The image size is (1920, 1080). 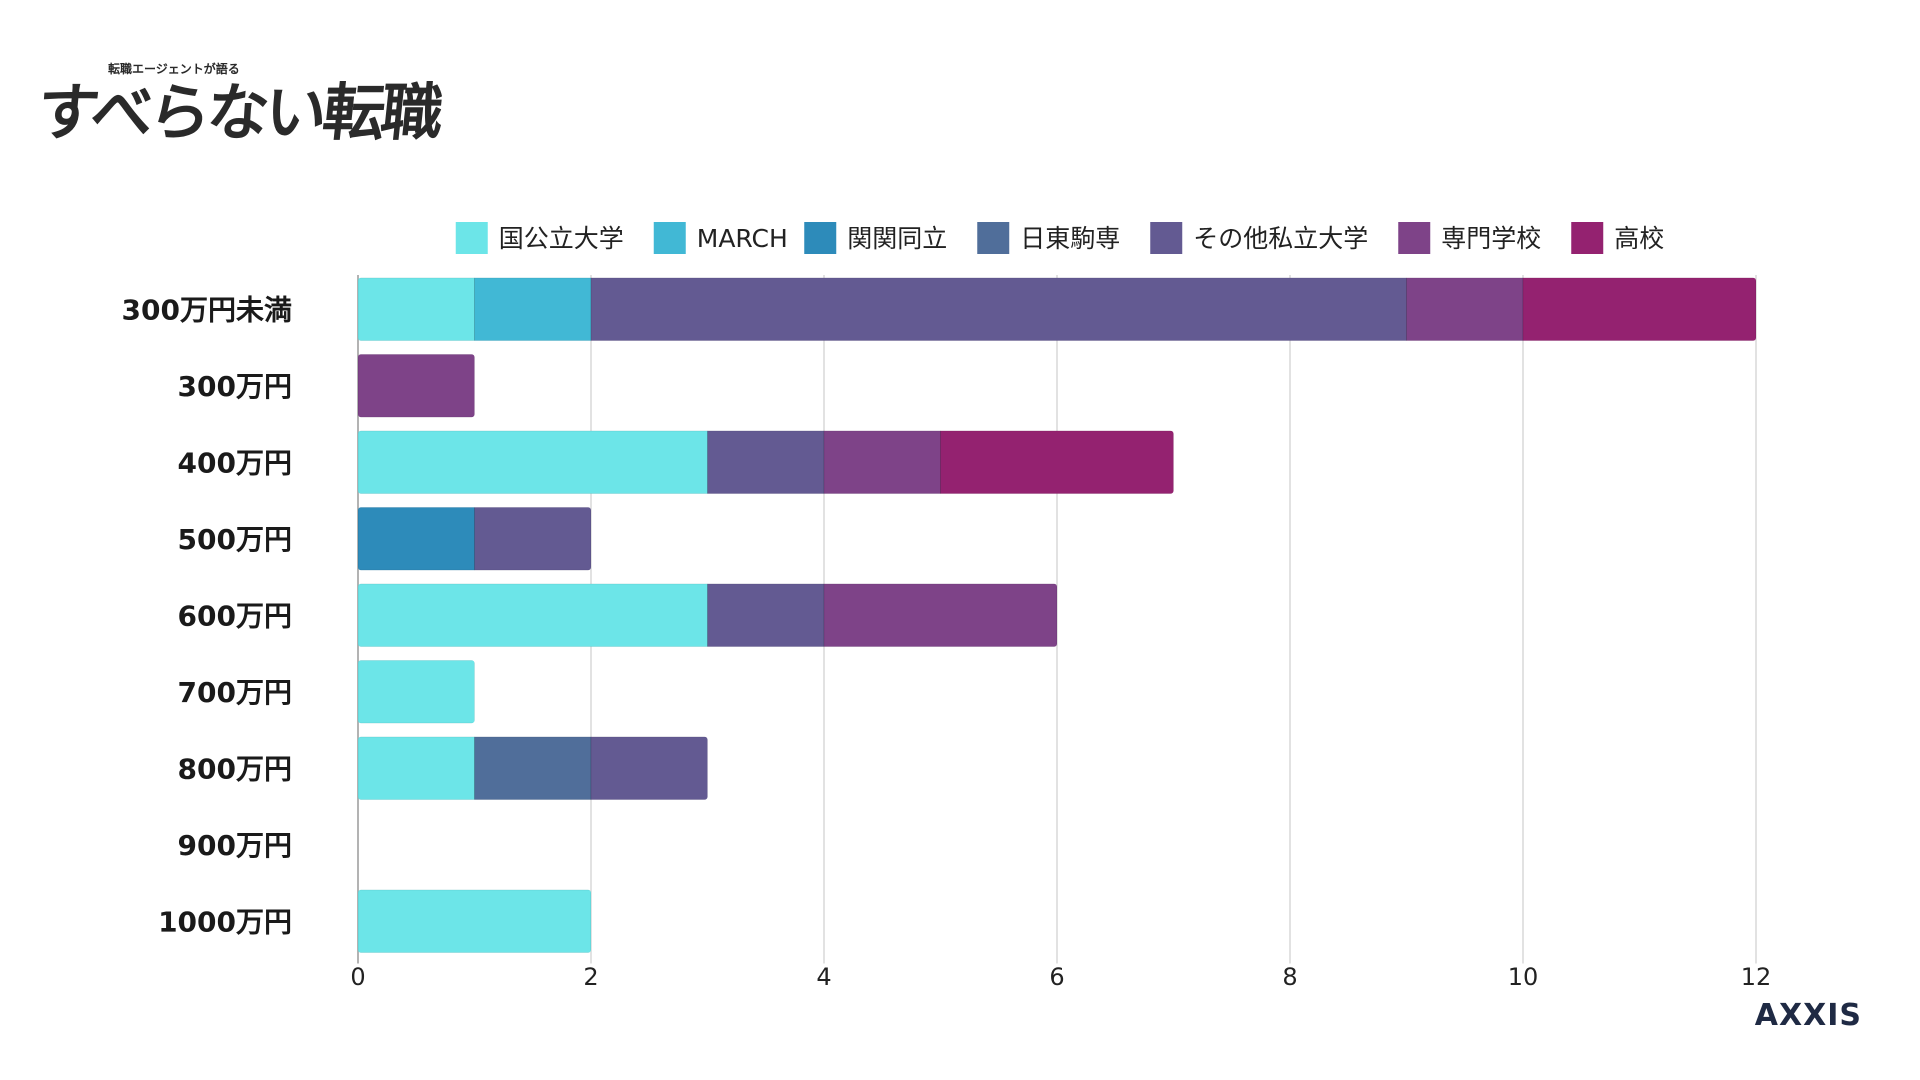 What do you see at coordinates (1523, 977) in the screenshot?
I see `x-tick-label: 10` at bounding box center [1523, 977].